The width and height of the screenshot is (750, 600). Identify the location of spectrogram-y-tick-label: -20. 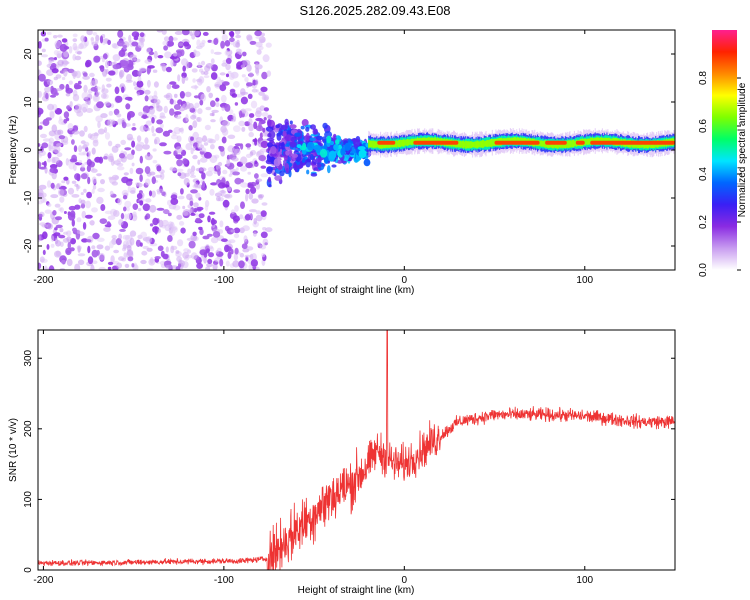
(28, 245).